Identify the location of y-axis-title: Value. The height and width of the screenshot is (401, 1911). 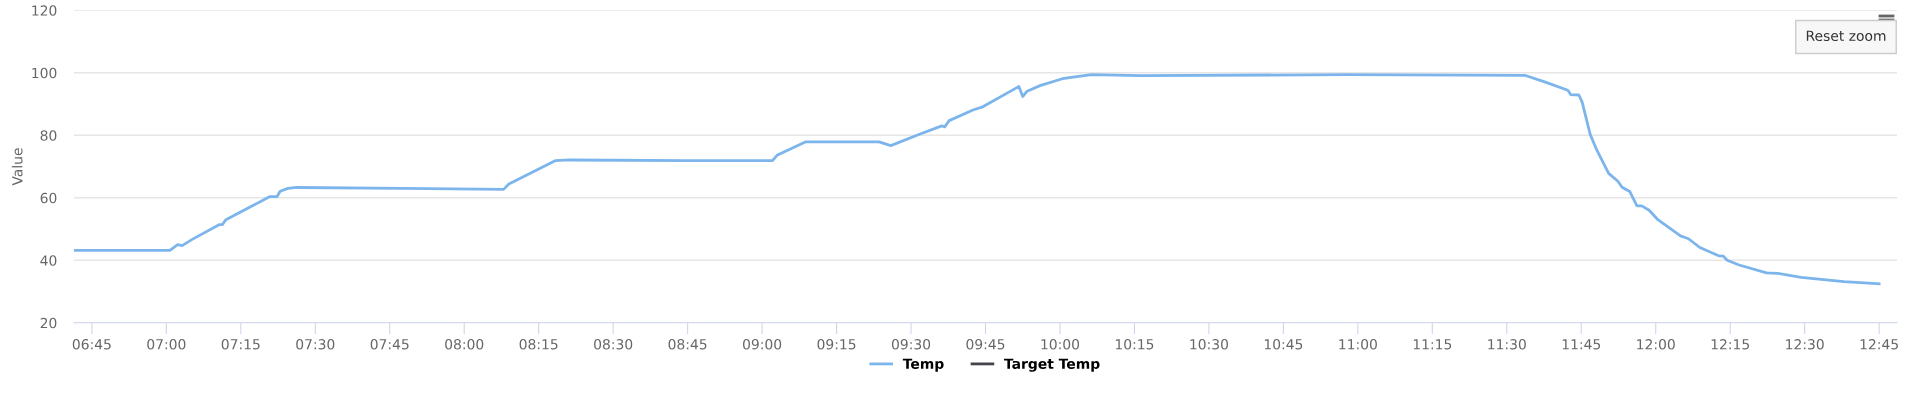
(17, 167).